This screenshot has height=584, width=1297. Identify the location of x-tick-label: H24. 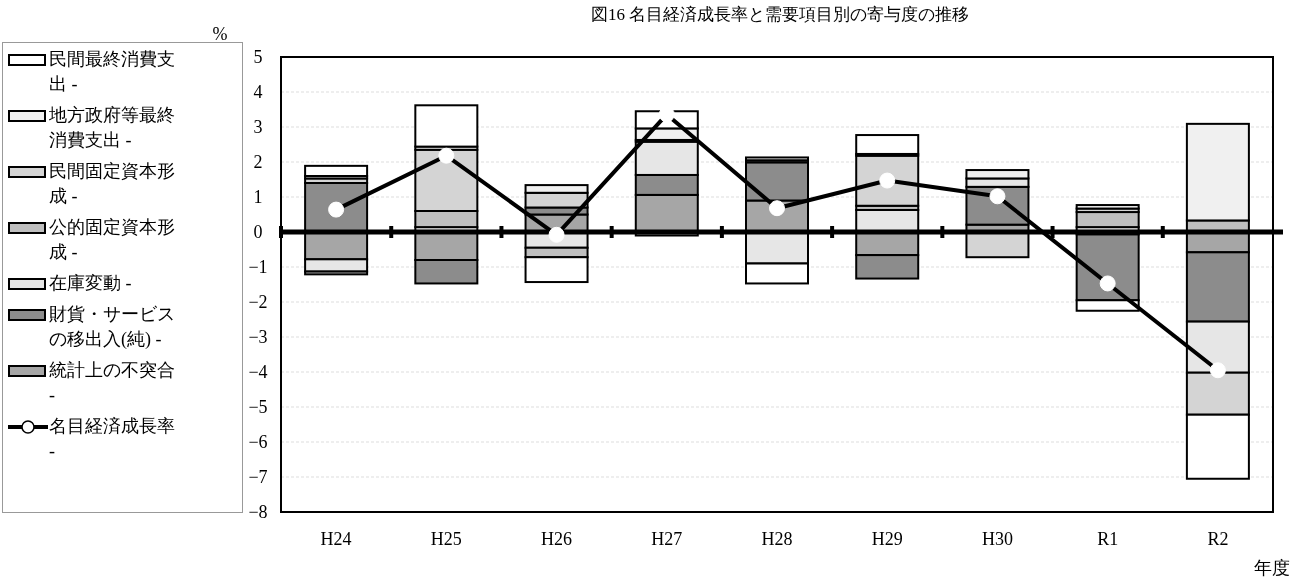
(336, 539).